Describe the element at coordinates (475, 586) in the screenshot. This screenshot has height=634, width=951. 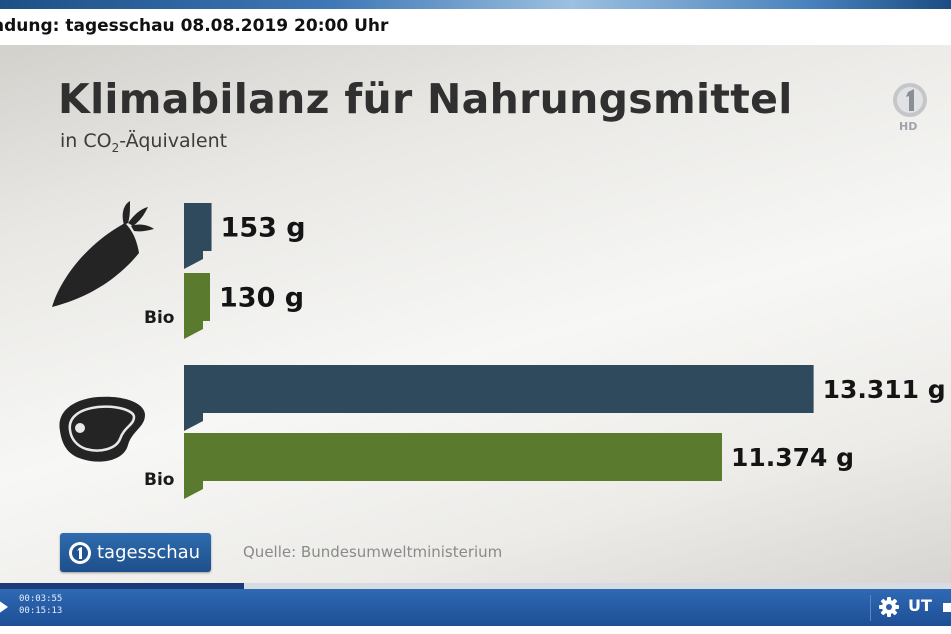
I see `progress-bar` at that location.